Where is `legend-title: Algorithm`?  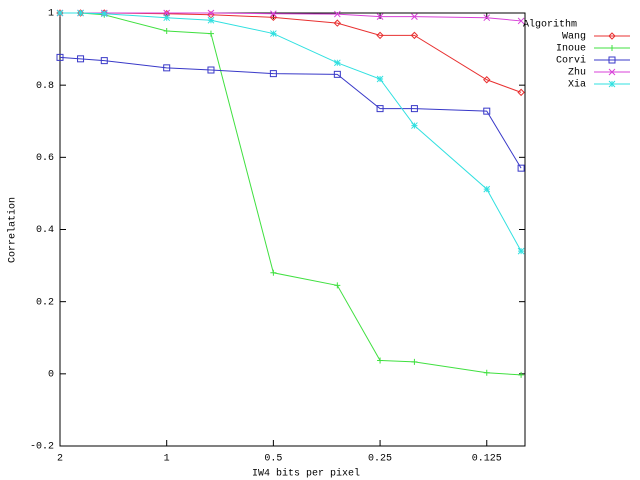 legend-title: Algorithm is located at coordinates (550, 25).